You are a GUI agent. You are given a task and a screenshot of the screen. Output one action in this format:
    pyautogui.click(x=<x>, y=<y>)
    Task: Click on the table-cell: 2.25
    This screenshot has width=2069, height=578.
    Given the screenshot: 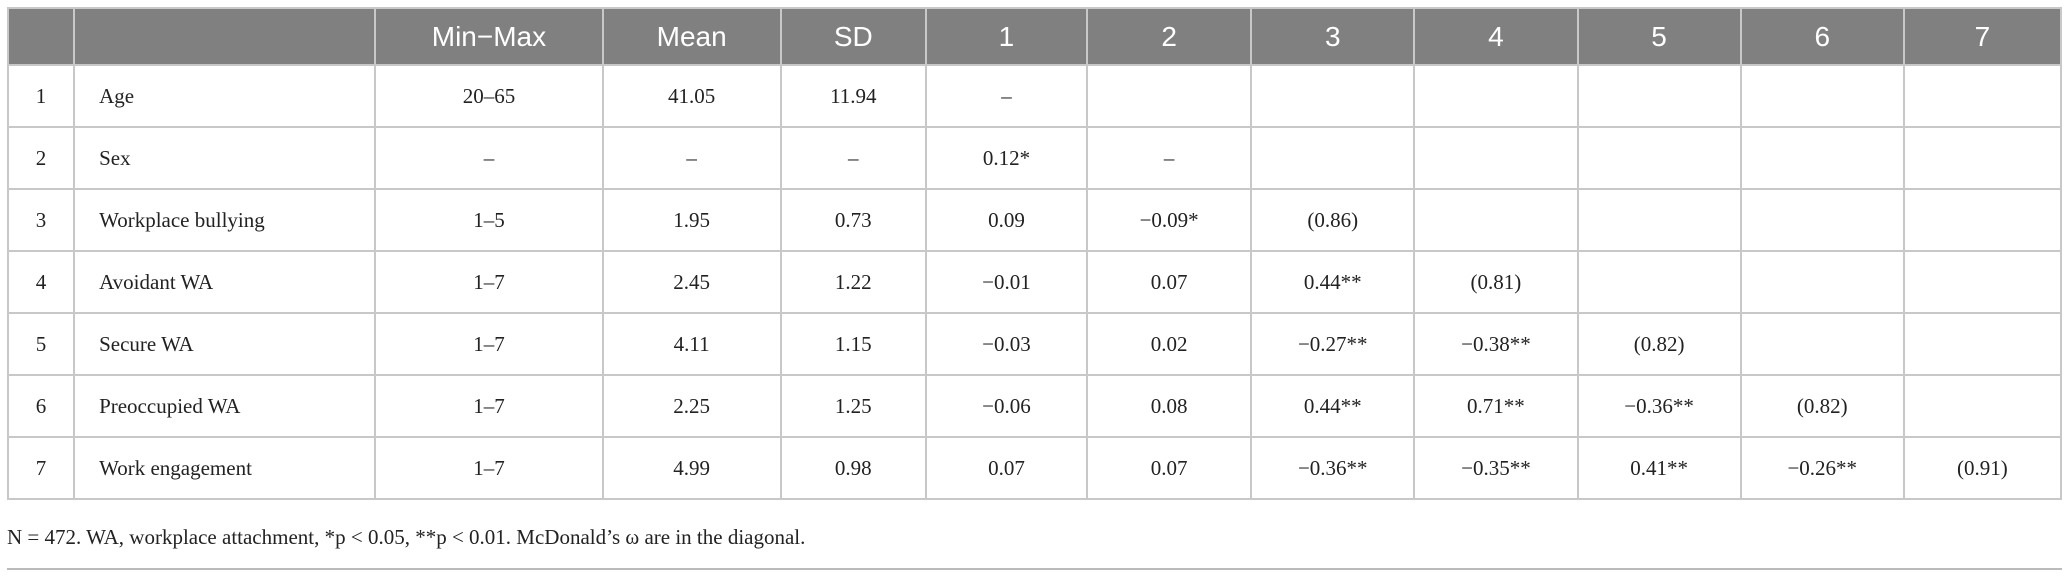 What is the action you would take?
    pyautogui.click(x=691, y=406)
    